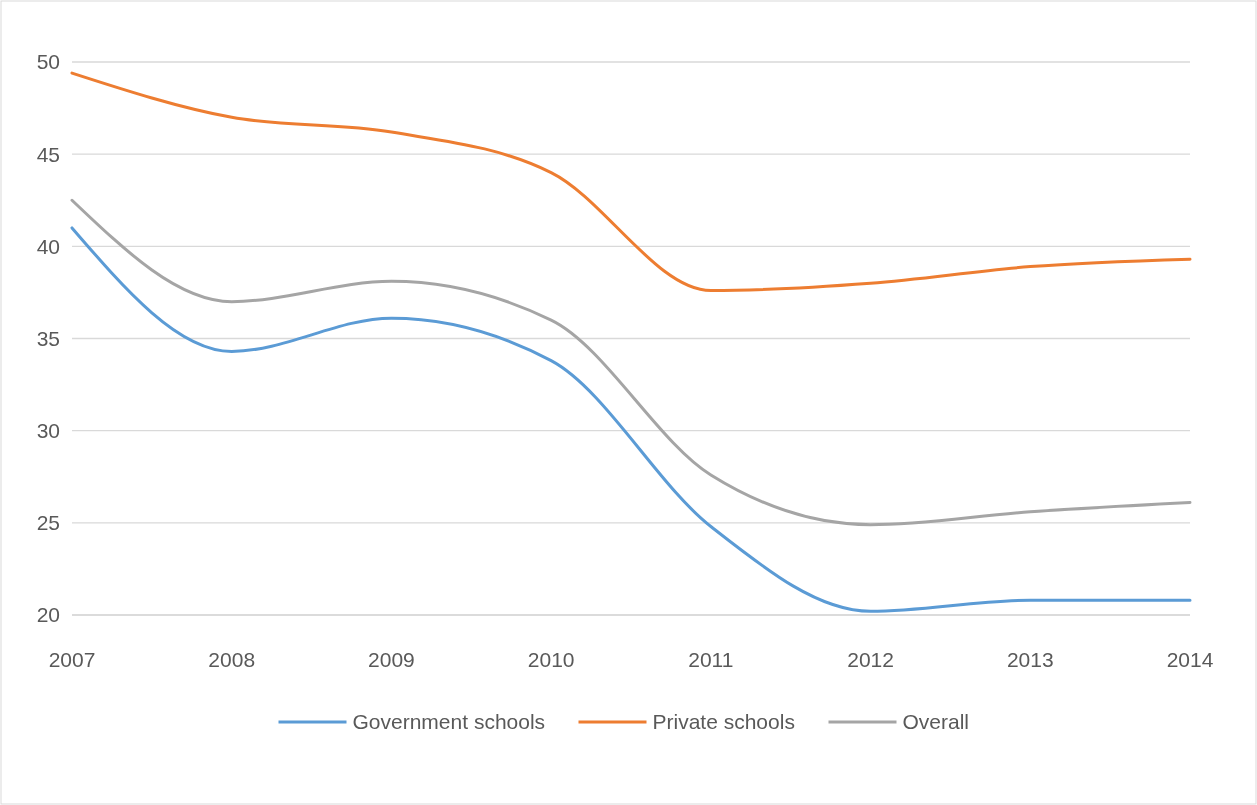  What do you see at coordinates (449, 722) in the screenshot?
I see `legend-label: Government schools` at bounding box center [449, 722].